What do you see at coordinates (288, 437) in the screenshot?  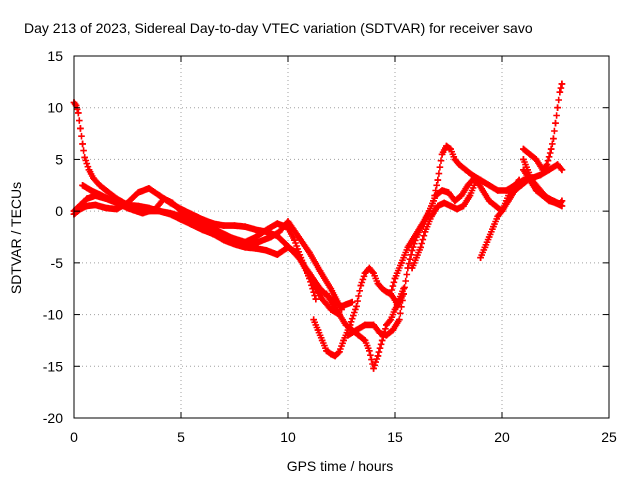 I see `x-tick-label: 10` at bounding box center [288, 437].